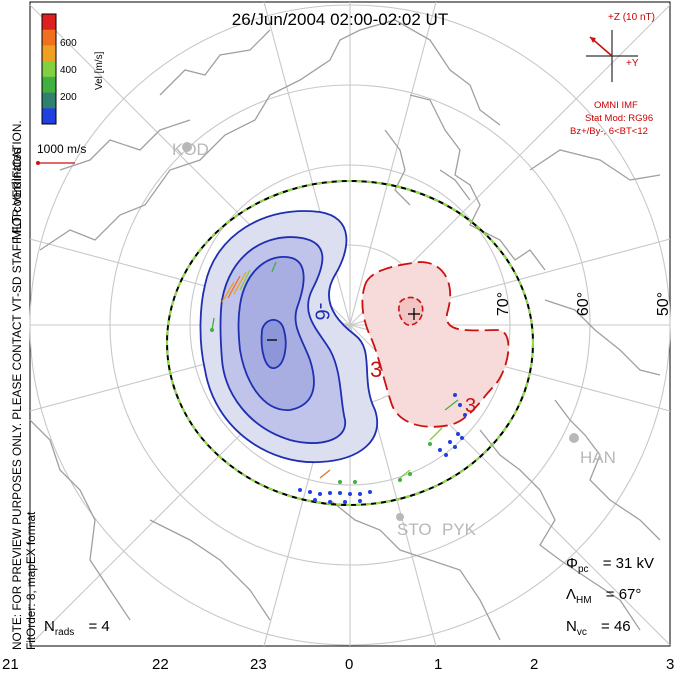 The height and width of the screenshot is (674, 680). Describe the element at coordinates (459, 529) in the screenshot. I see `station-label: PYK` at that location.